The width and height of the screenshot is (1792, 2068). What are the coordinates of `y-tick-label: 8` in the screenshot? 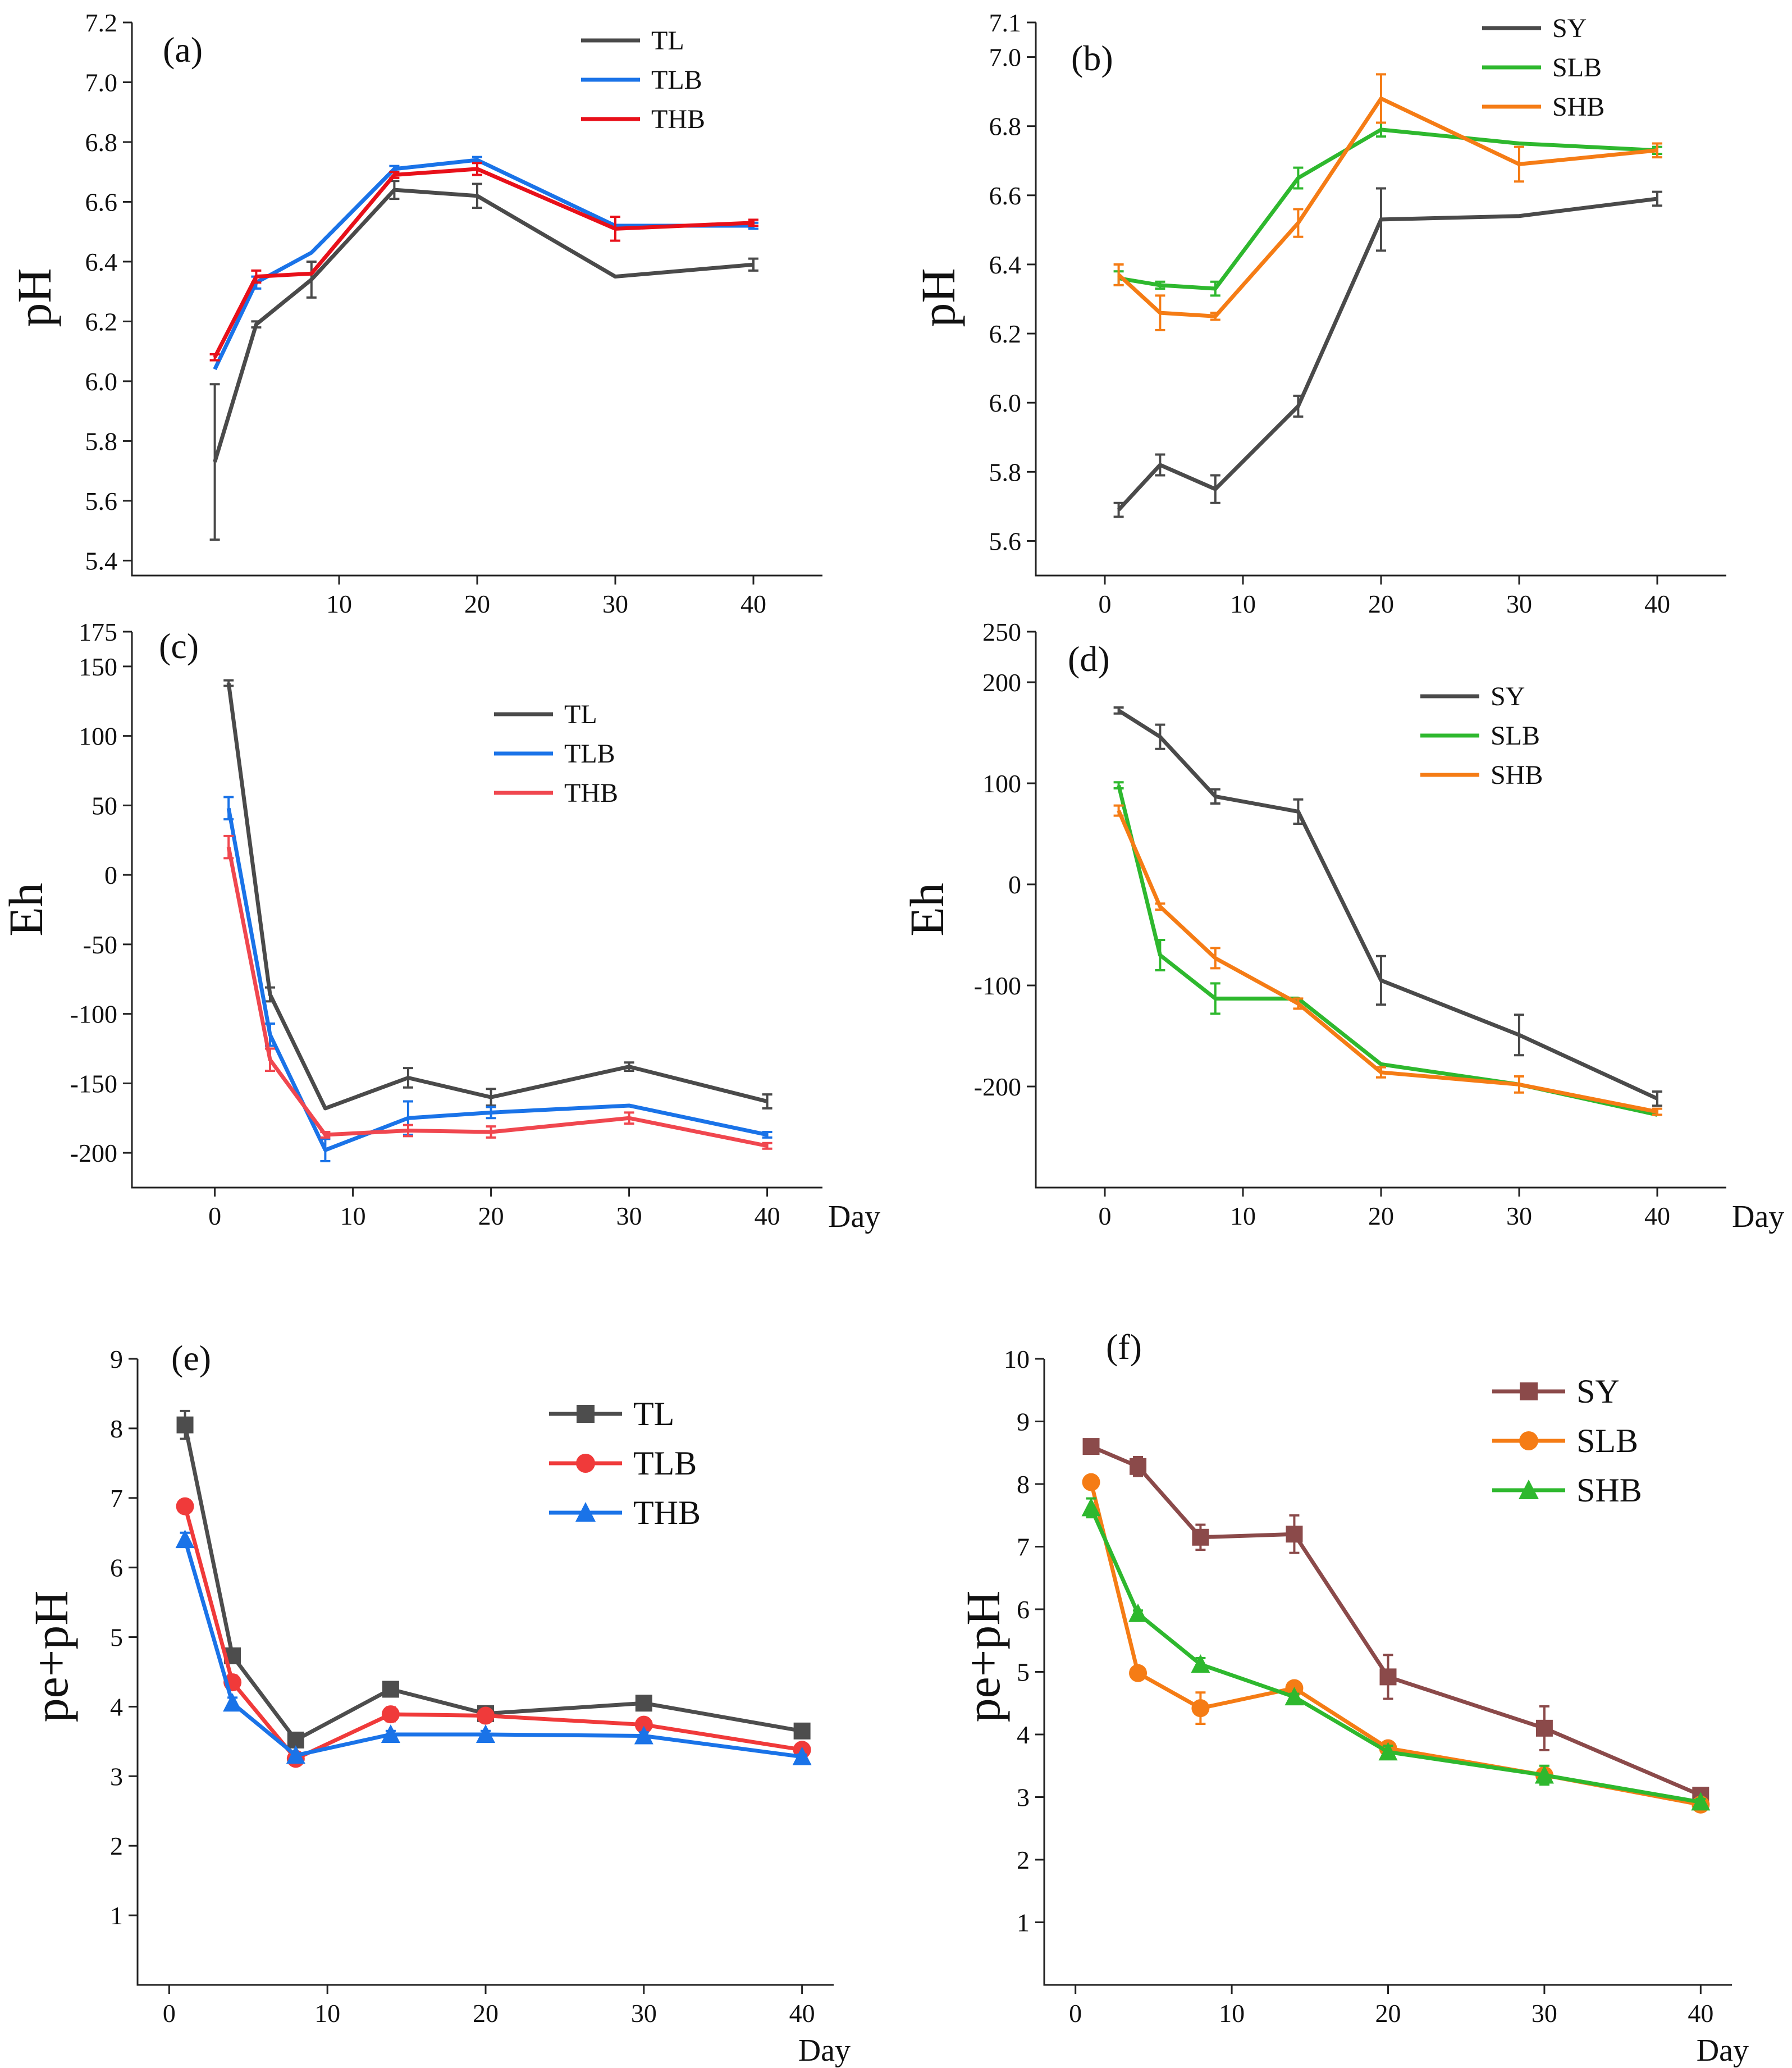 It's located at (1023, 1485).